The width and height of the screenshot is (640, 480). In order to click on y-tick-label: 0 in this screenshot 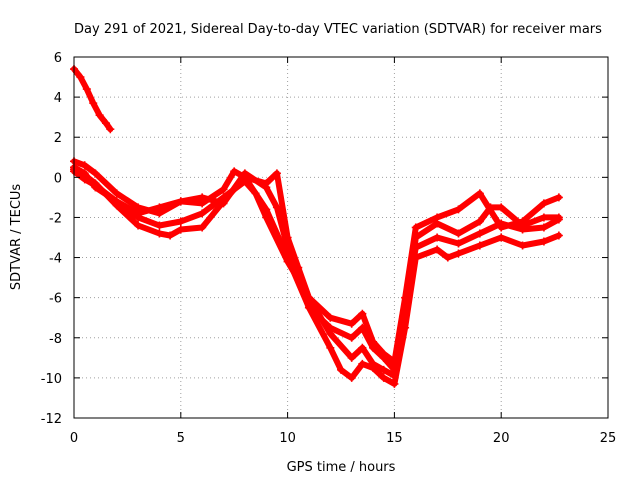, I will do `click(58, 178)`.